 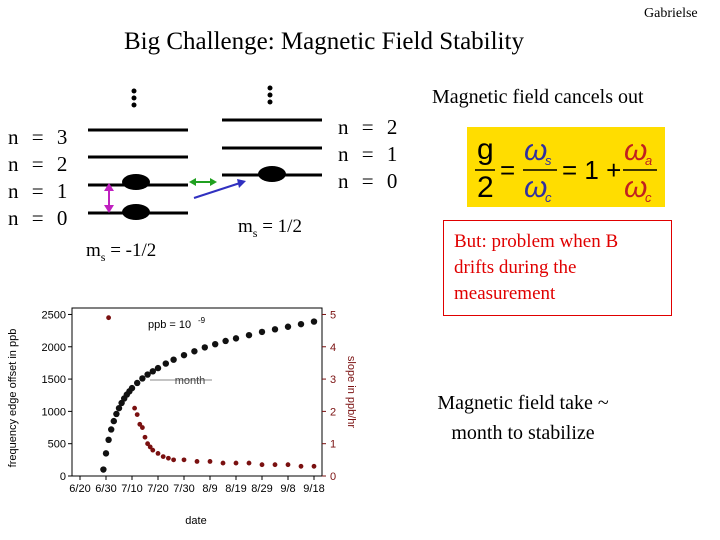 What do you see at coordinates (63, 477) in the screenshot?
I see `y-left-tick-label: 0` at bounding box center [63, 477].